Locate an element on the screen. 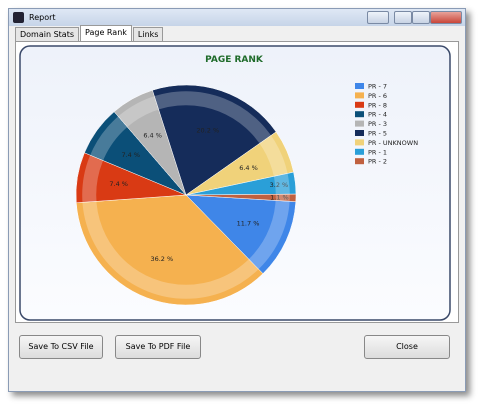 The width and height of the screenshot is (500, 411). button: Save To PDF File is located at coordinates (158, 347).